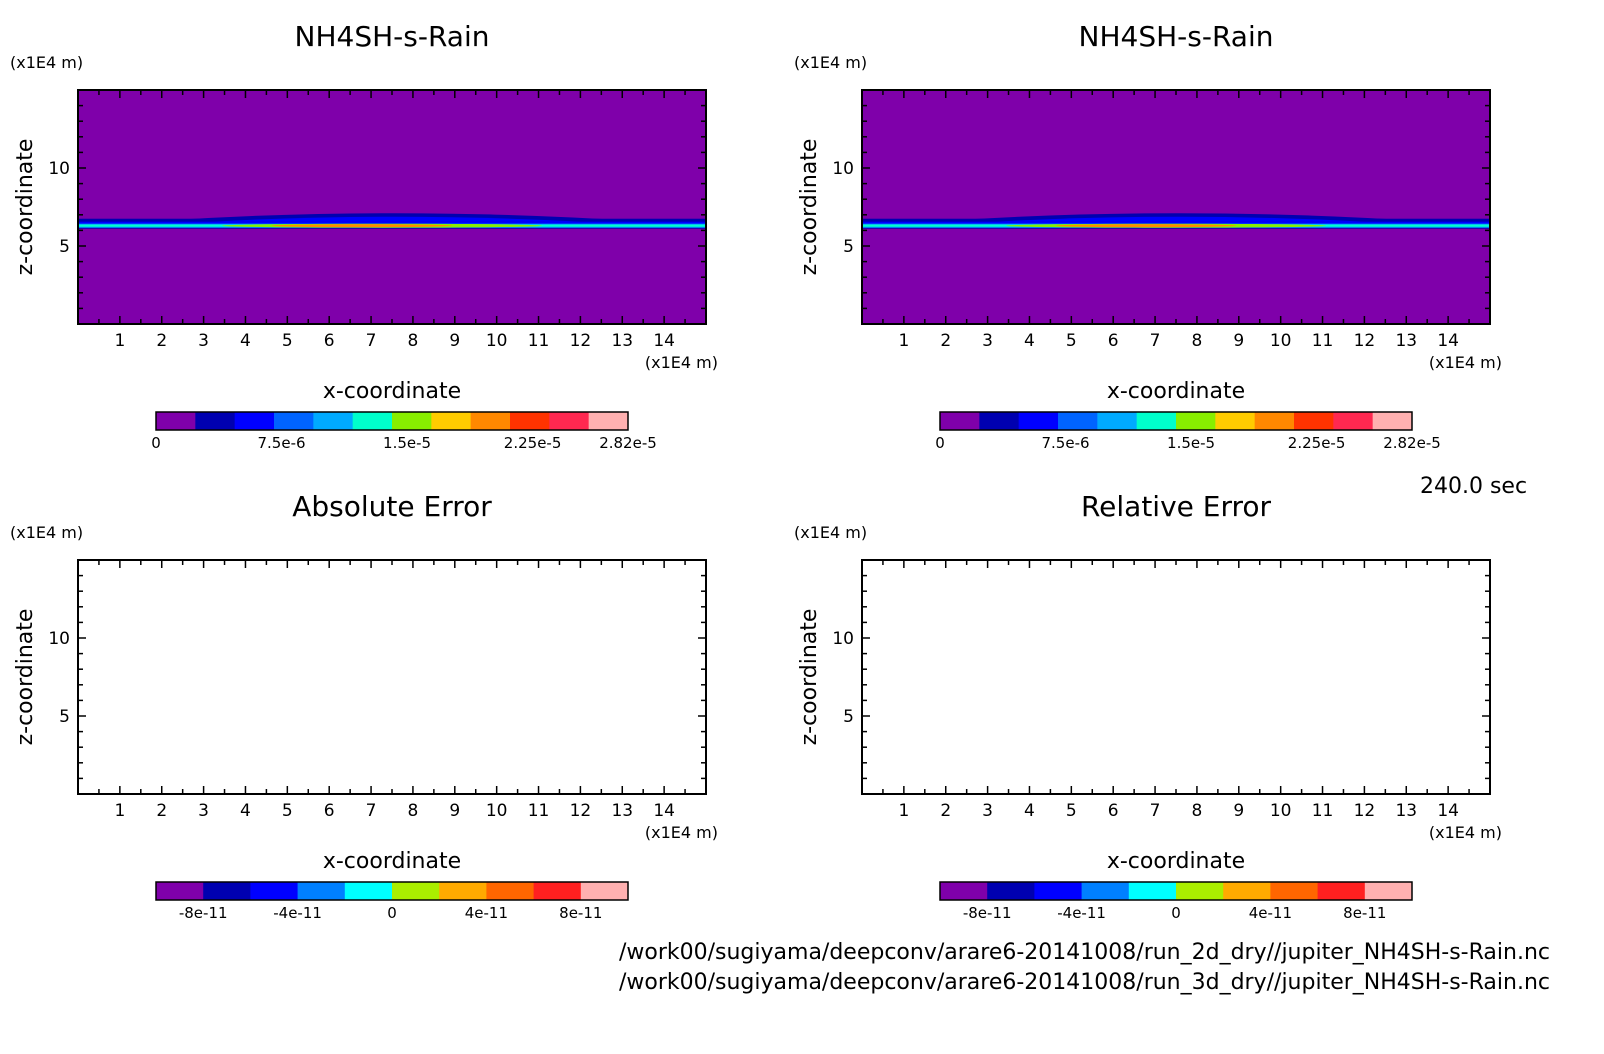  What do you see at coordinates (1176, 861) in the screenshot?
I see `x-axis-label: x-coordinate` at bounding box center [1176, 861].